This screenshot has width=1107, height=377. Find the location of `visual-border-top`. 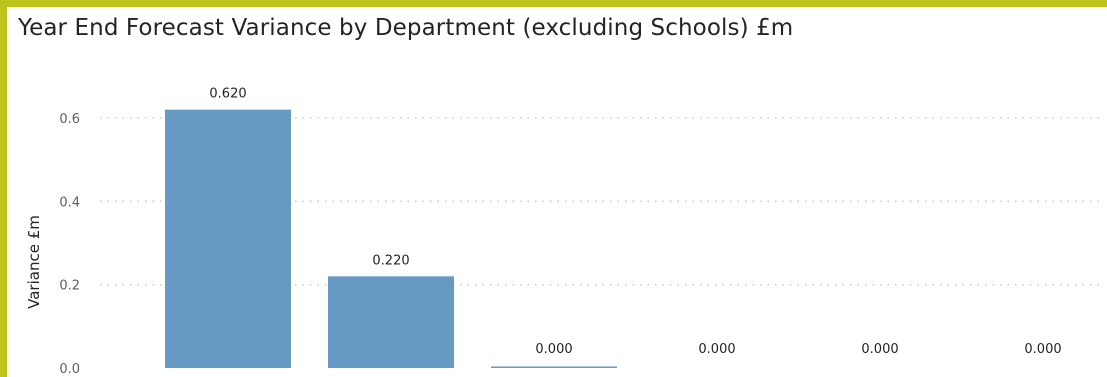

visual-border-top is located at coordinates (553, 3).